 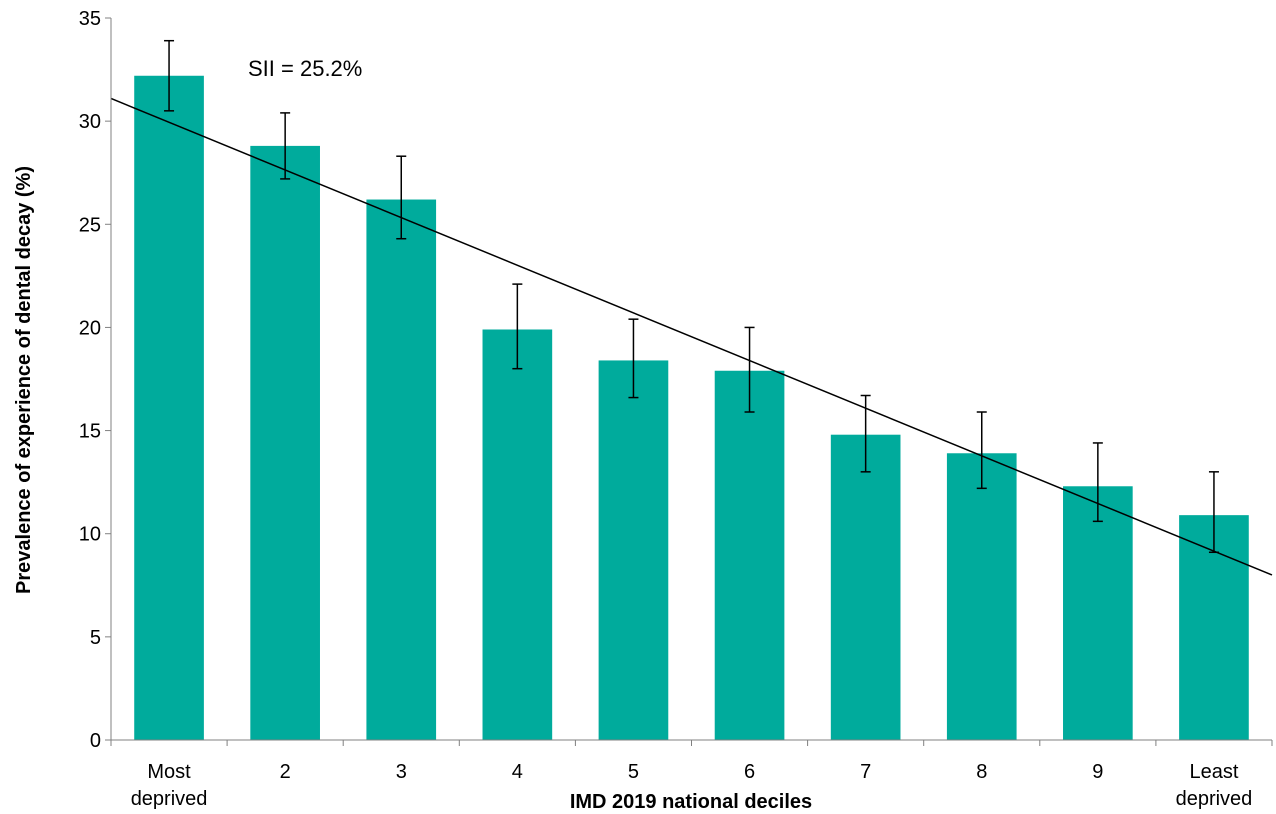 What do you see at coordinates (90, 225) in the screenshot?
I see `y-tick-label: 25` at bounding box center [90, 225].